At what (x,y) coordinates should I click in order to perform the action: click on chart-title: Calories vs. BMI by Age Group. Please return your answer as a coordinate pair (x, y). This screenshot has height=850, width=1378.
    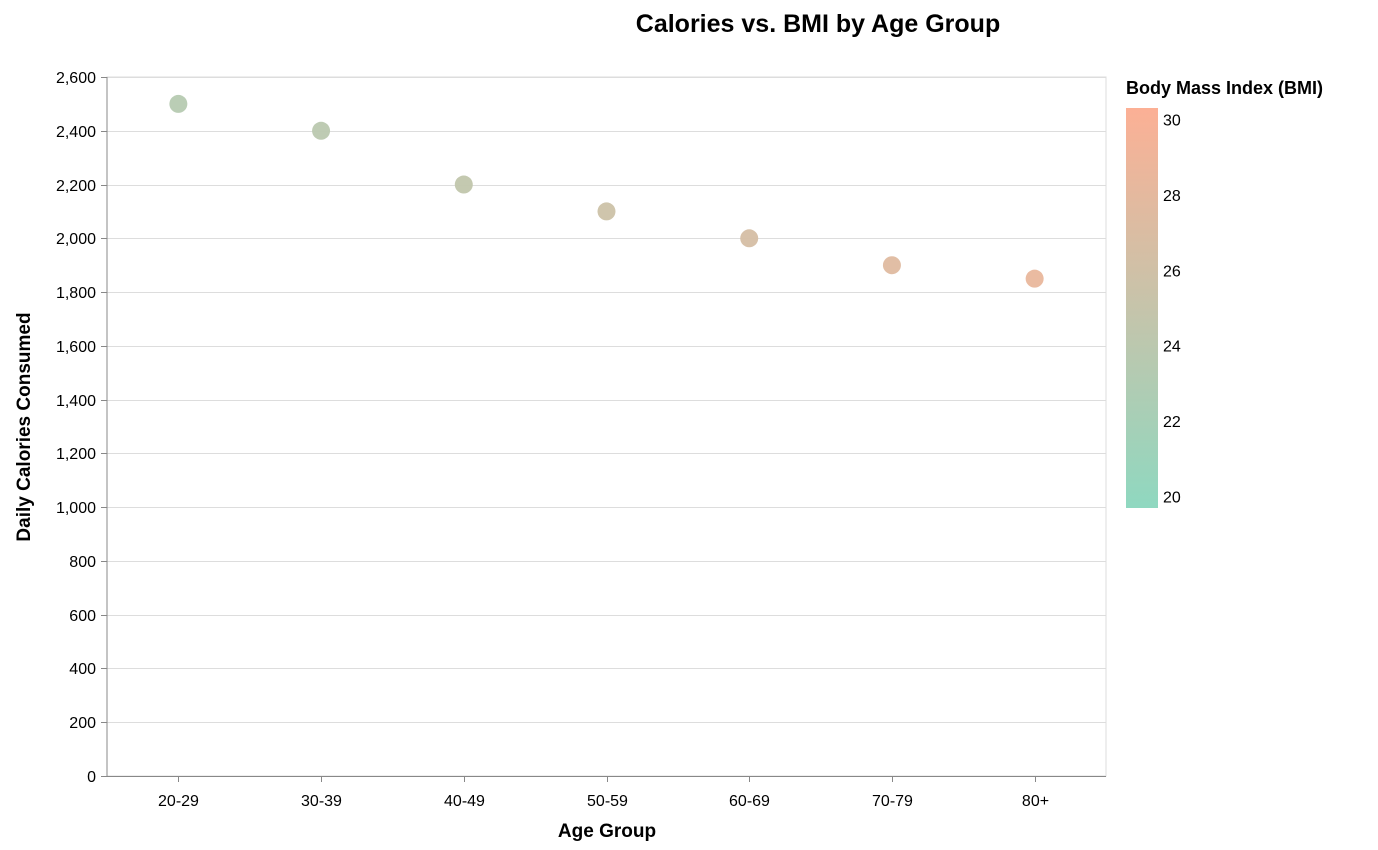
    Looking at the image, I should click on (818, 24).